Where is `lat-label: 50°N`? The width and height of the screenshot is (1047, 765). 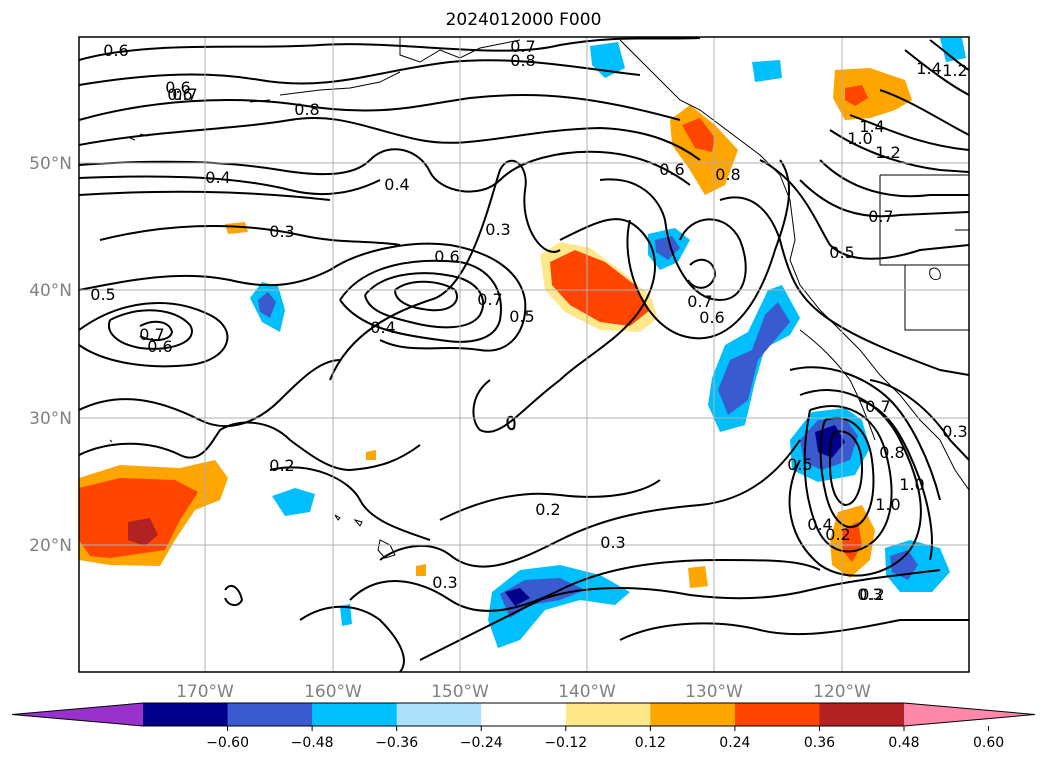
lat-label: 50°N is located at coordinates (50, 164).